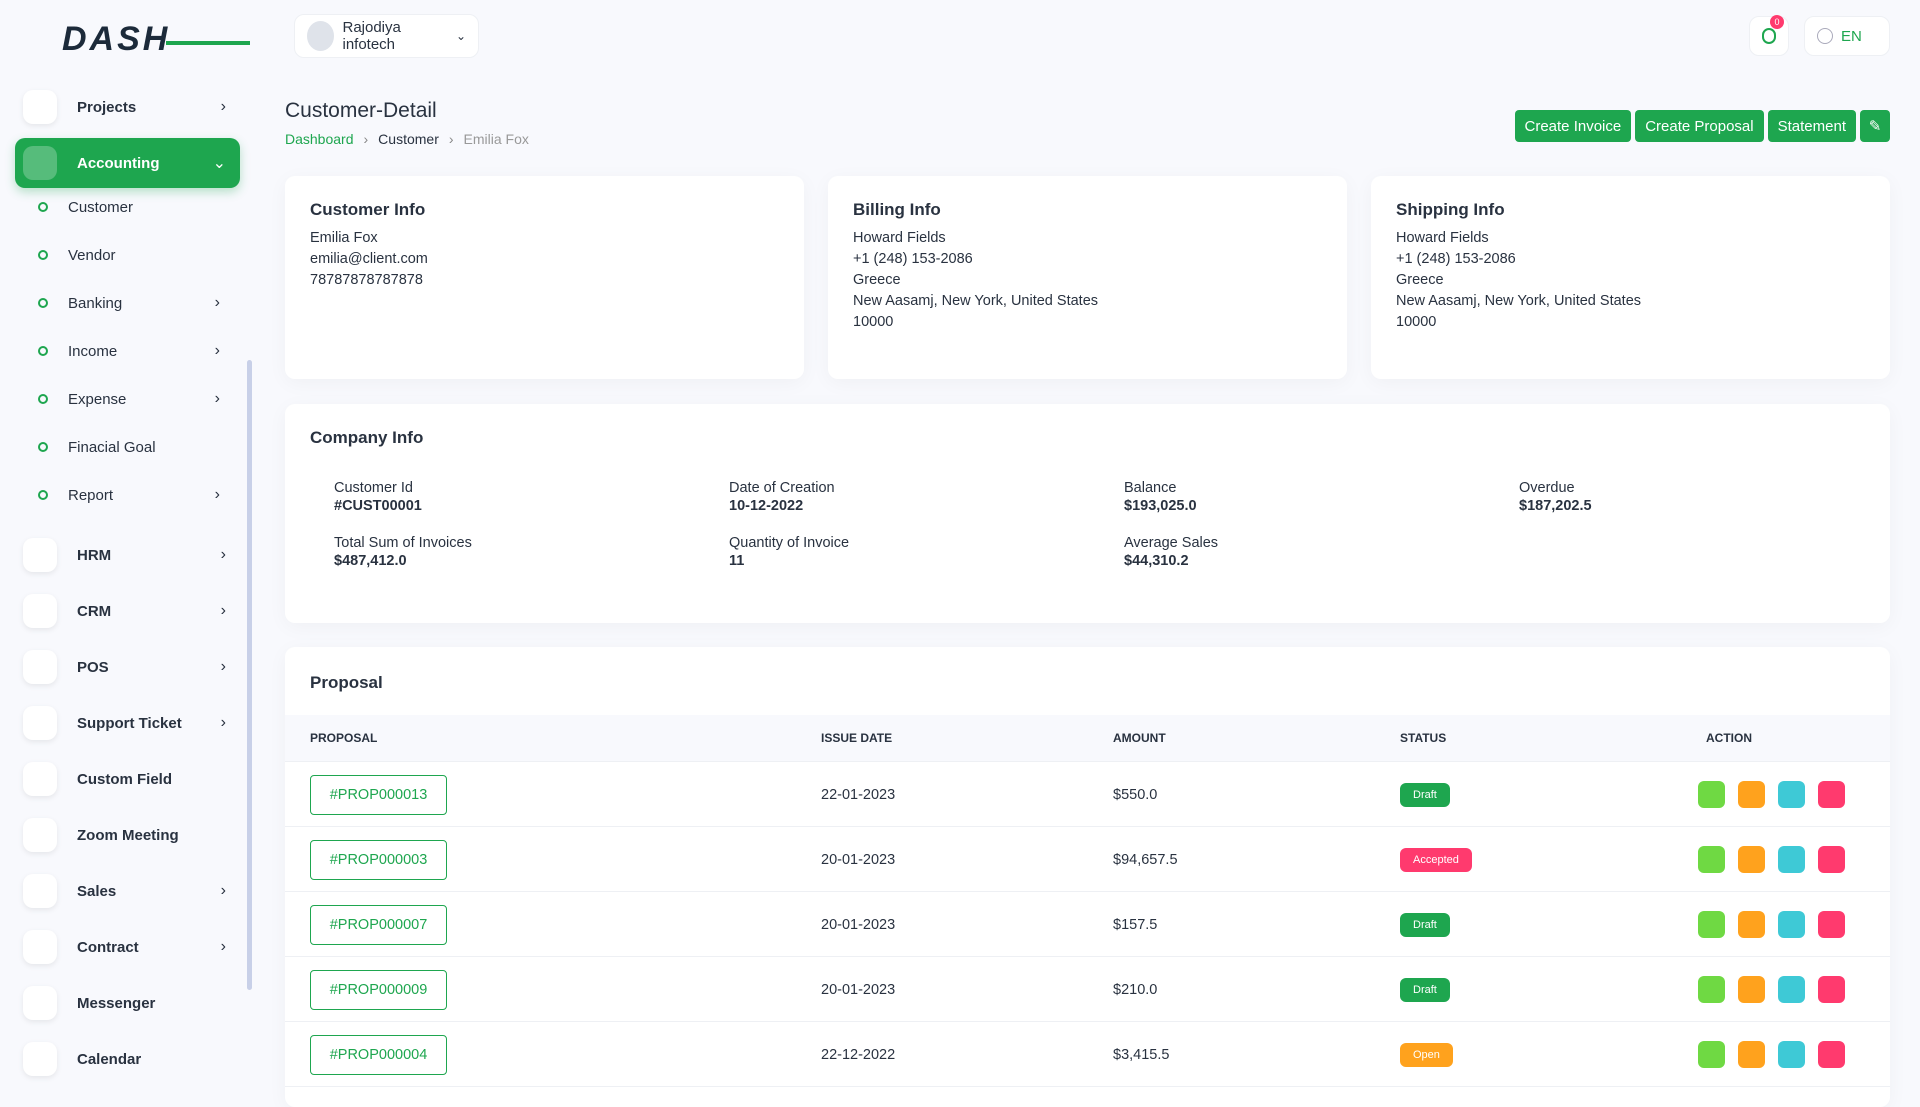 This screenshot has width=1920, height=1107. What do you see at coordinates (378, 1055) in the screenshot?
I see `proposal-id: #PROP000004` at bounding box center [378, 1055].